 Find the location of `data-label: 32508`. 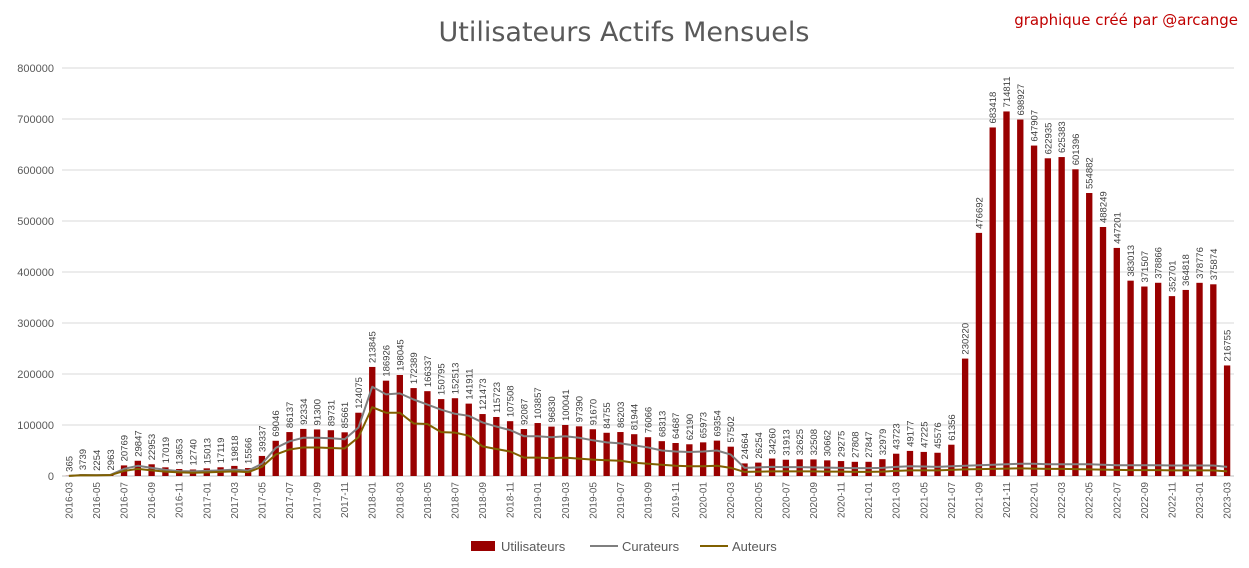

data-label: 32508 is located at coordinates (814, 442).